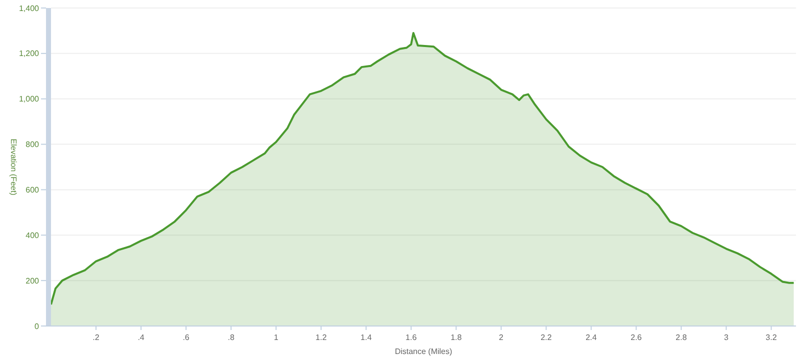  Describe the element at coordinates (501, 337) in the screenshot. I see `x-tick-label: 2` at that location.